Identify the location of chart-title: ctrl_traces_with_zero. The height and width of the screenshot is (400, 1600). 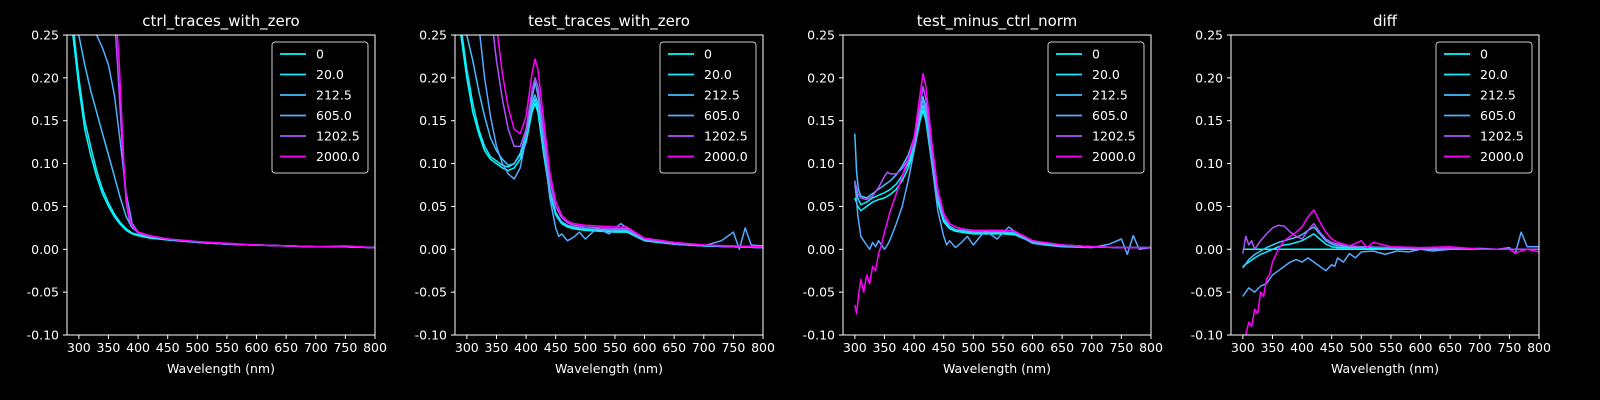
(220, 21).